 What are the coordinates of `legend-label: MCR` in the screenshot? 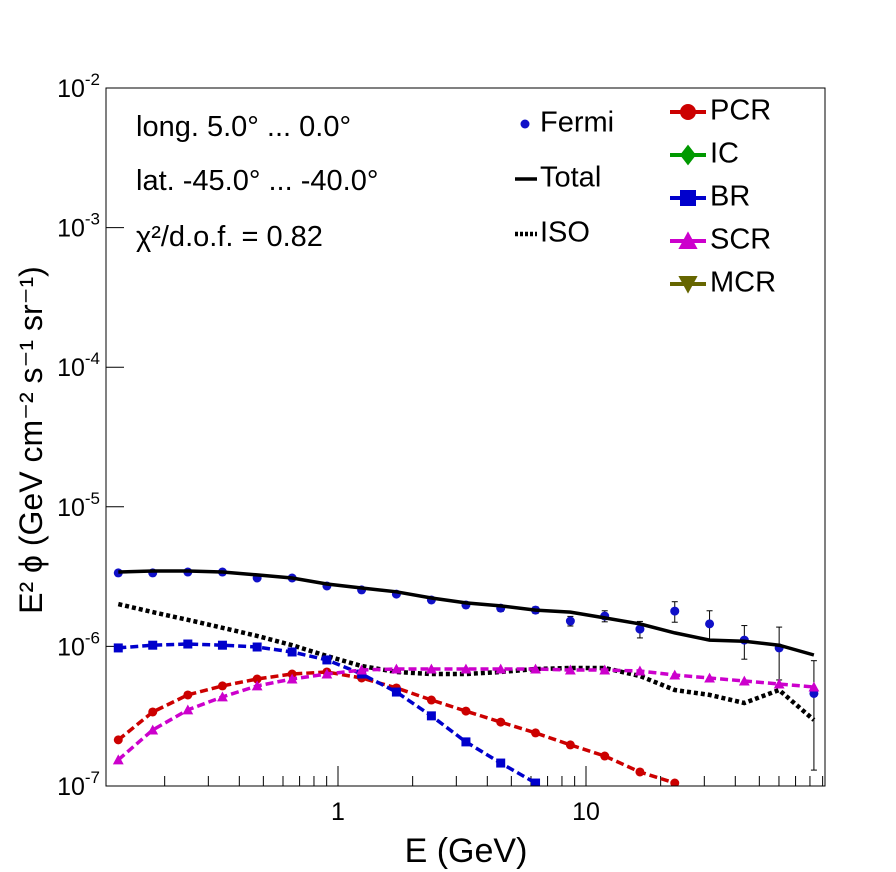 It's located at (743, 283).